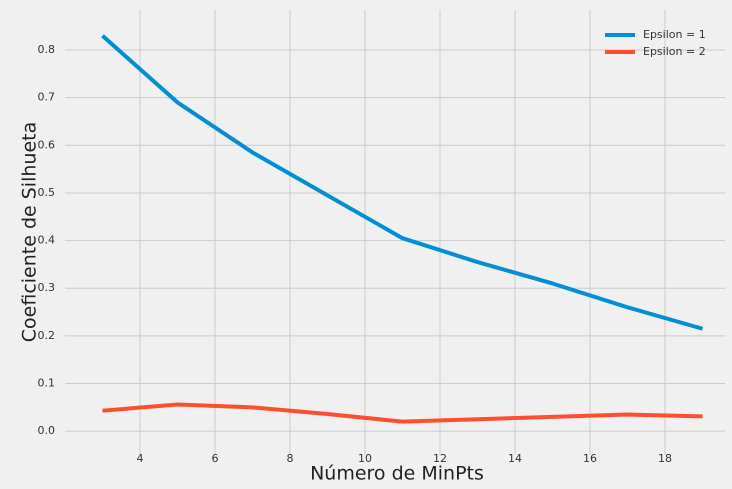 The height and width of the screenshot is (489, 732). What do you see at coordinates (590, 458) in the screenshot?
I see `x-tick-label: 16` at bounding box center [590, 458].